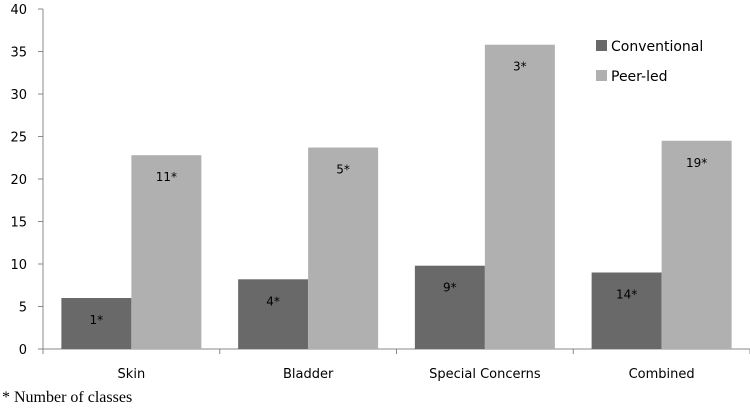  What do you see at coordinates (23, 308) in the screenshot?
I see `y-tick-label: 5` at bounding box center [23, 308].